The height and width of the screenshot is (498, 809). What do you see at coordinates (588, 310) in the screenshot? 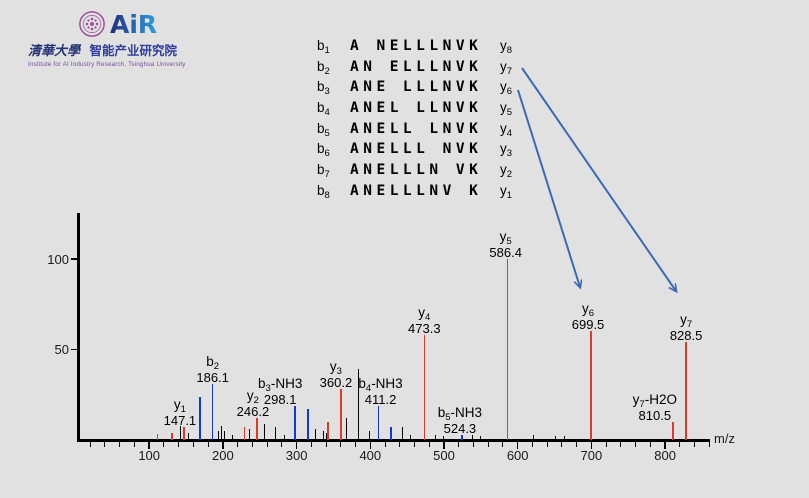
I see `ion-name: y6` at bounding box center [588, 310].